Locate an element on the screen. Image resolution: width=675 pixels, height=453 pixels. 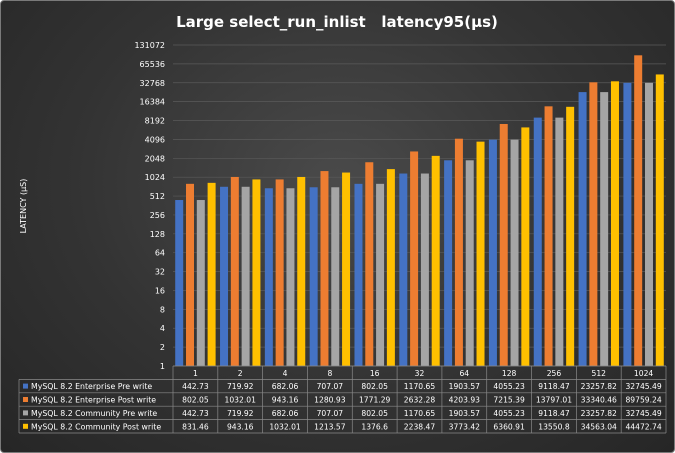
table-cell-value: 89759.24 is located at coordinates (643, 400).